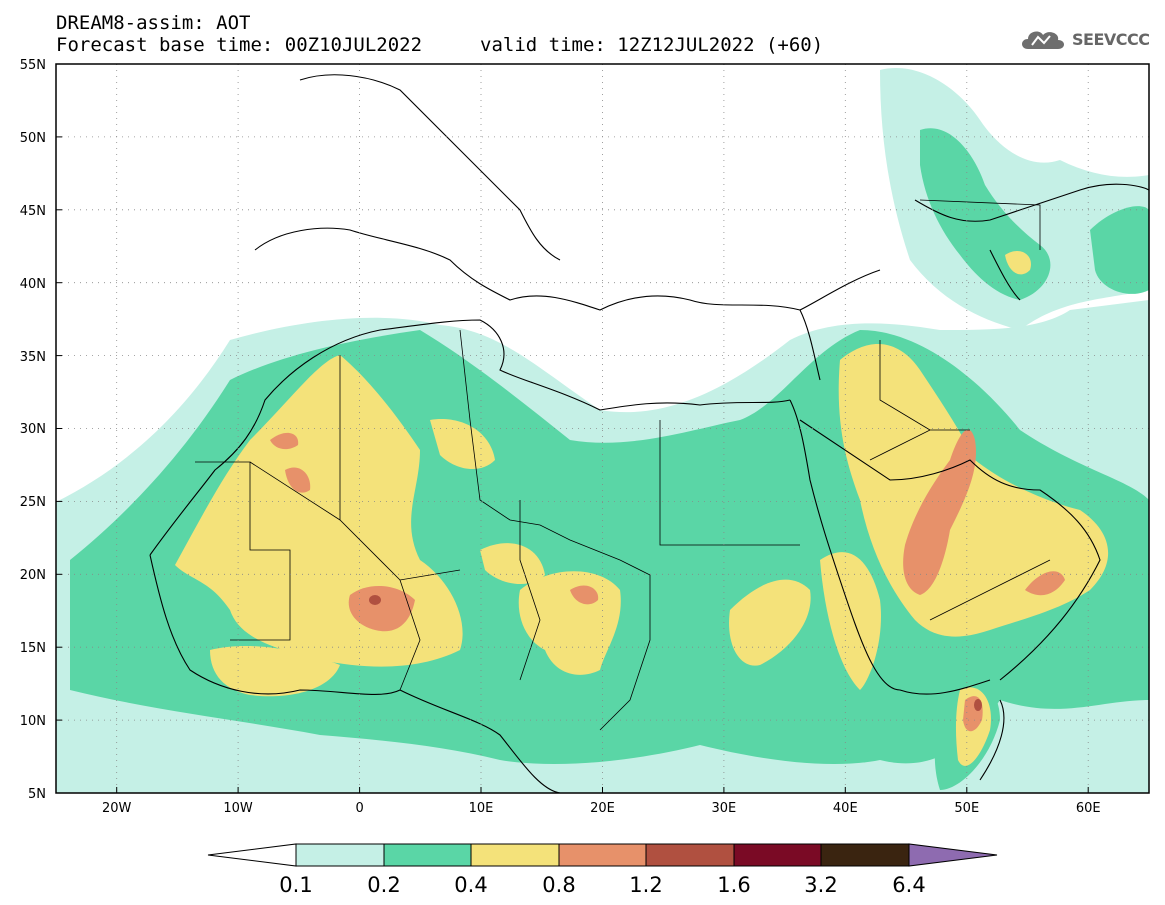 The height and width of the screenshot is (905, 1165). What do you see at coordinates (238, 808) in the screenshot?
I see `lon-label: 10W` at bounding box center [238, 808].